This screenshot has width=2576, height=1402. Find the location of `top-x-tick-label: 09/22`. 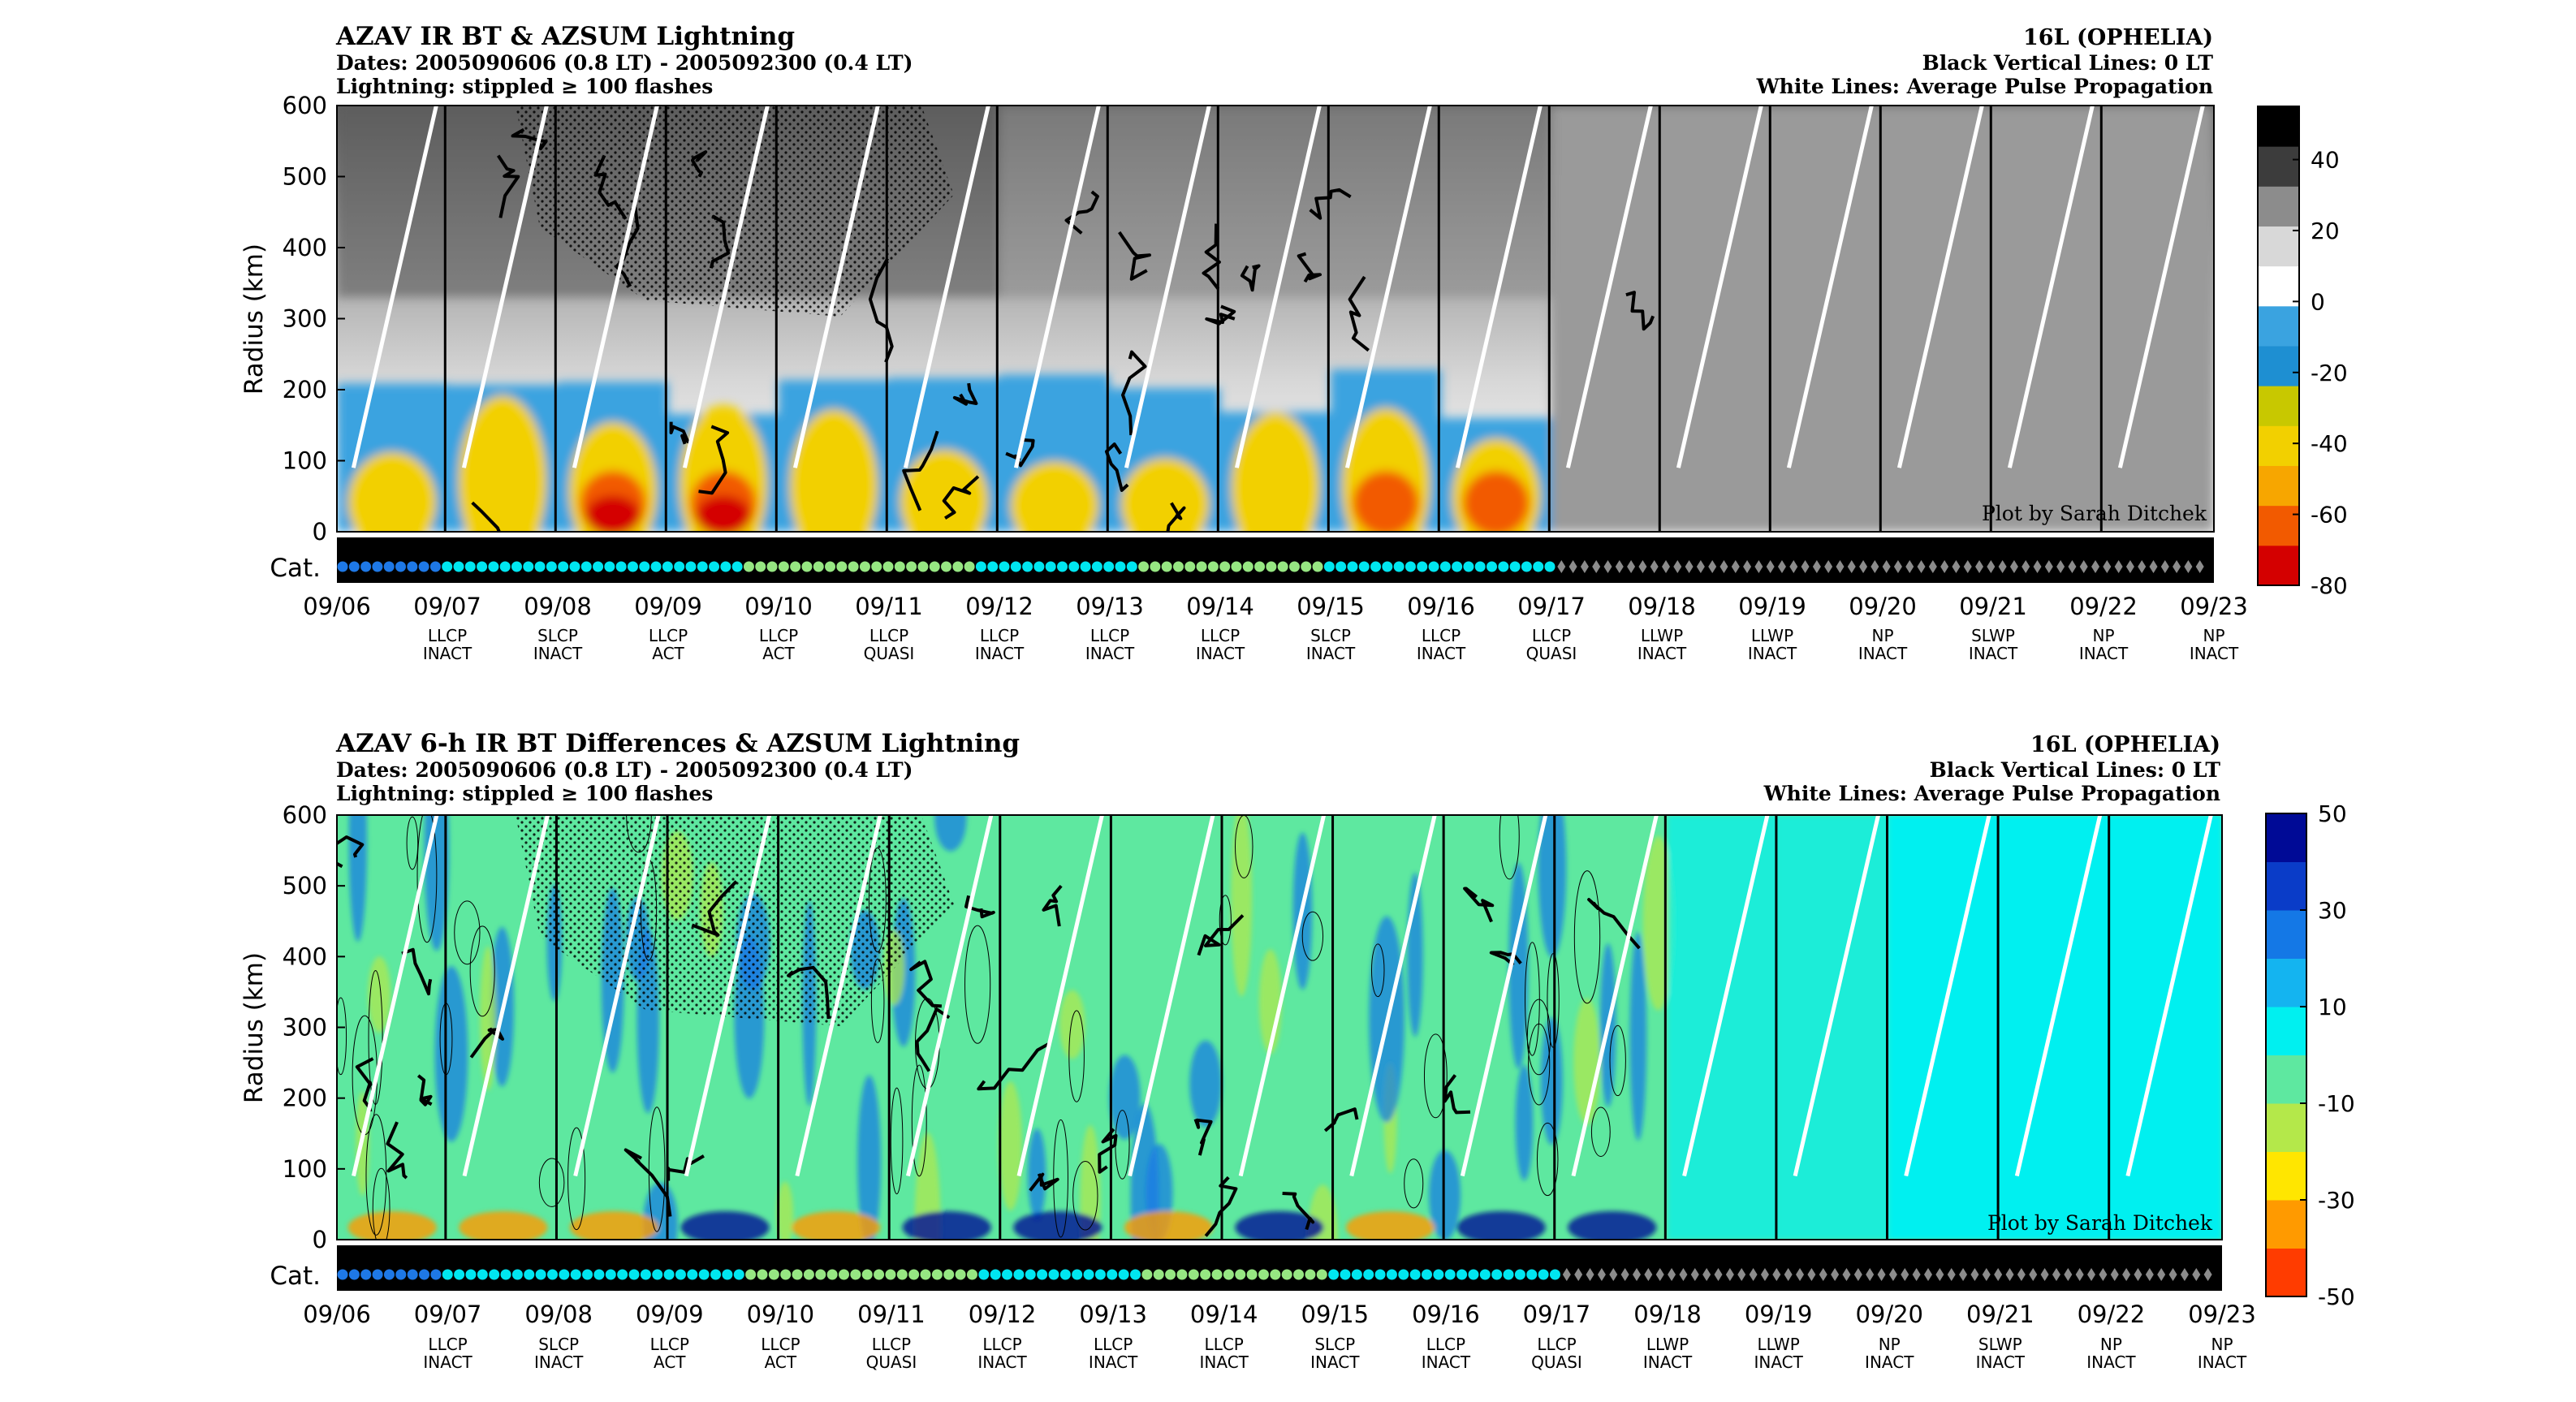

top-x-tick-label: 09/22 is located at coordinates (2103, 606).